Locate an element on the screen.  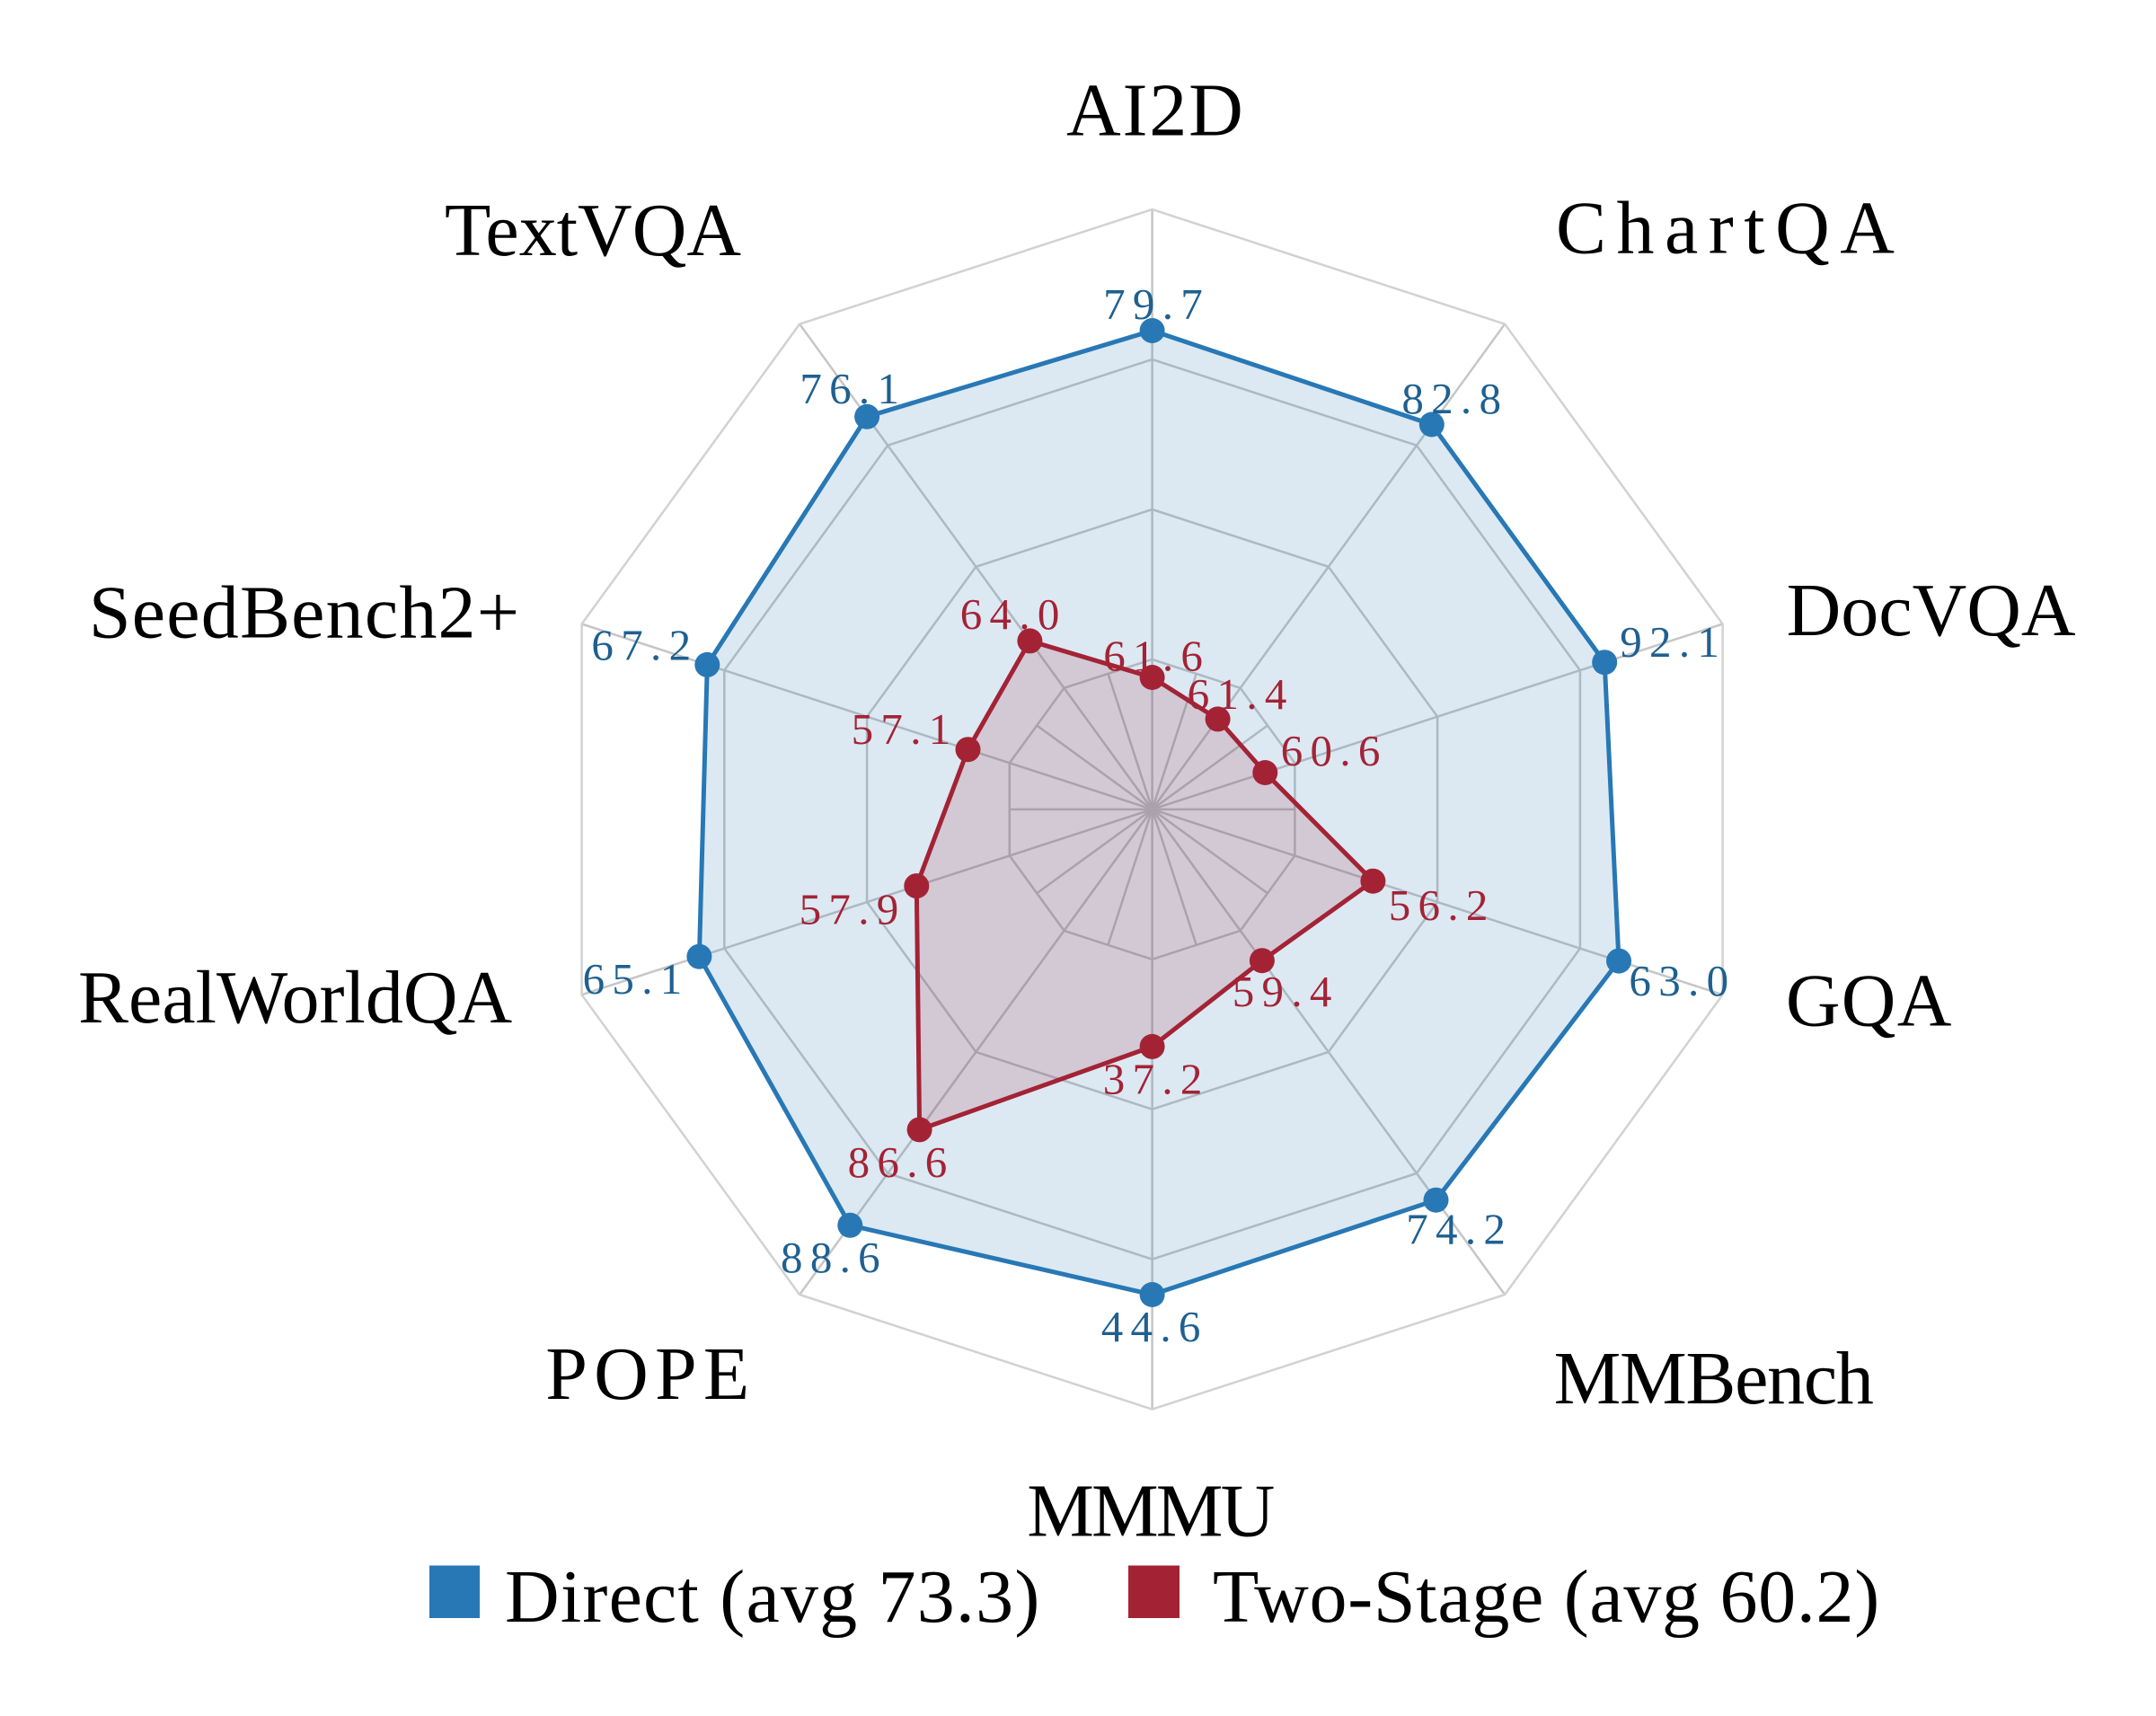
svg-text: 65.1 is located at coordinates (636, 979).